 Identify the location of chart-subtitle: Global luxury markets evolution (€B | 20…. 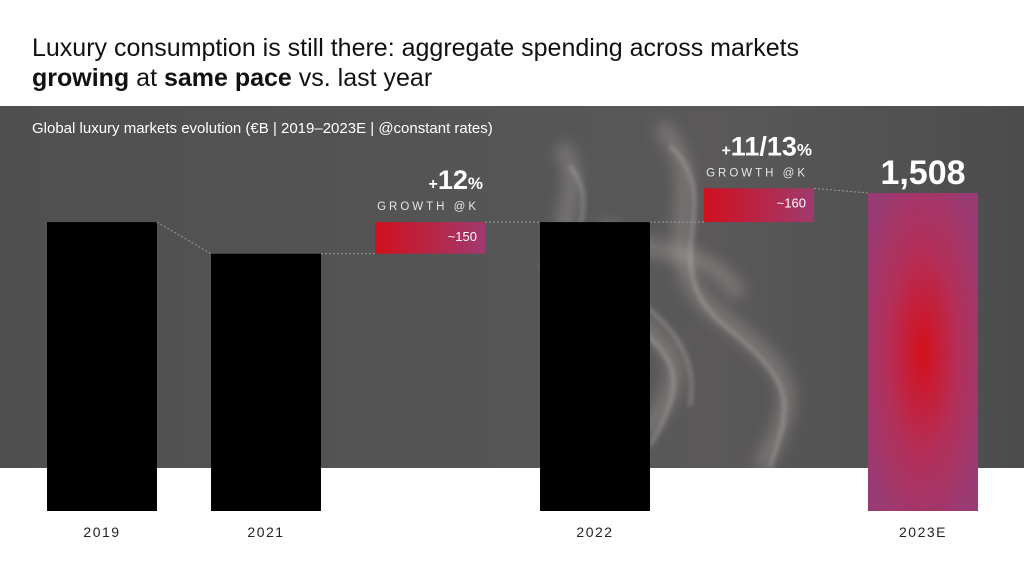
(262, 128).